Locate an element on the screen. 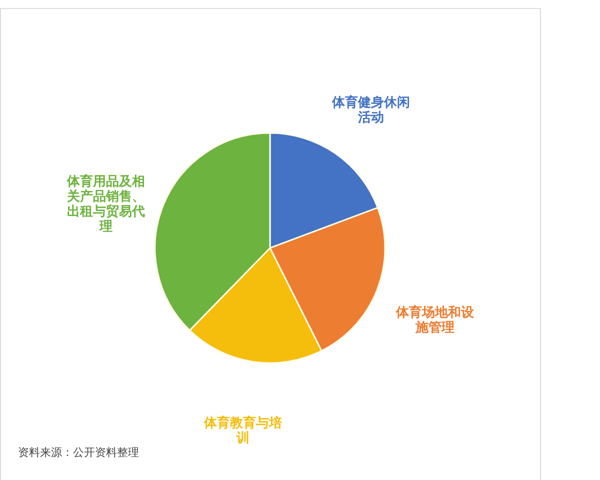  slice-label: 体育用品及相关产品销售、出租与贸易代理 is located at coordinates (106, 203).